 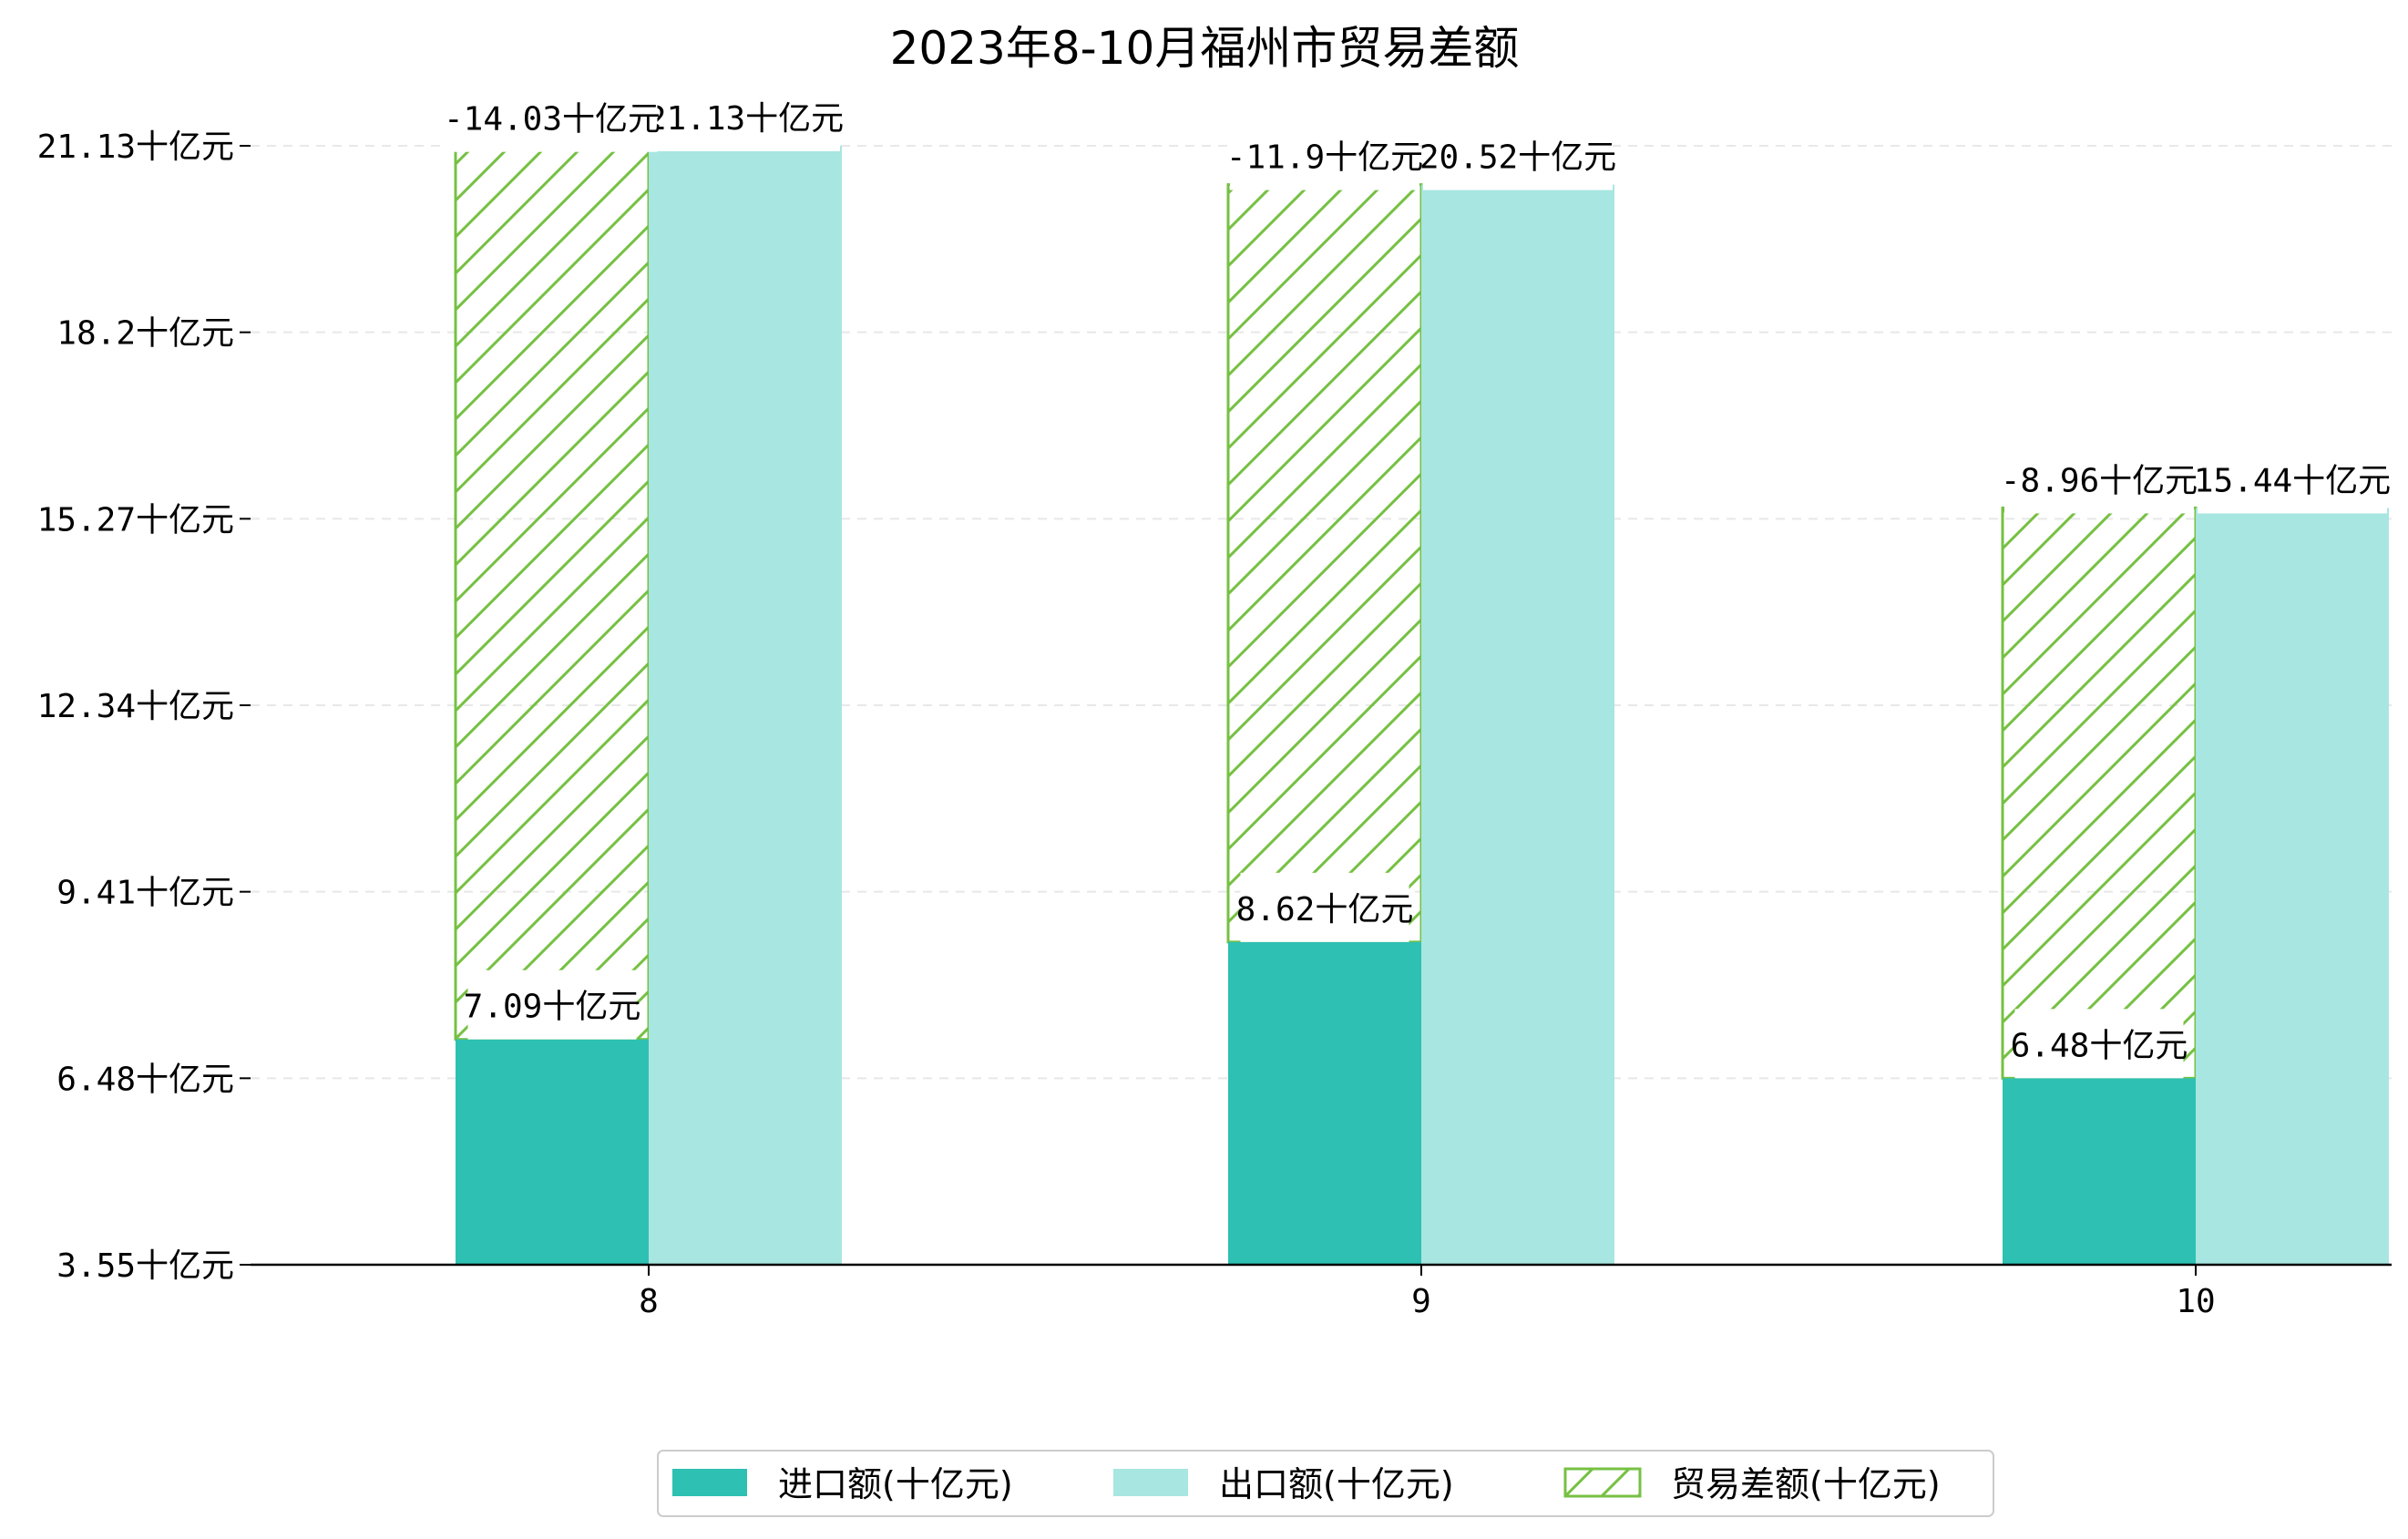 What do you see at coordinates (552, 1008) in the screenshot?
I see `label-import: 7.09十亿元` at bounding box center [552, 1008].